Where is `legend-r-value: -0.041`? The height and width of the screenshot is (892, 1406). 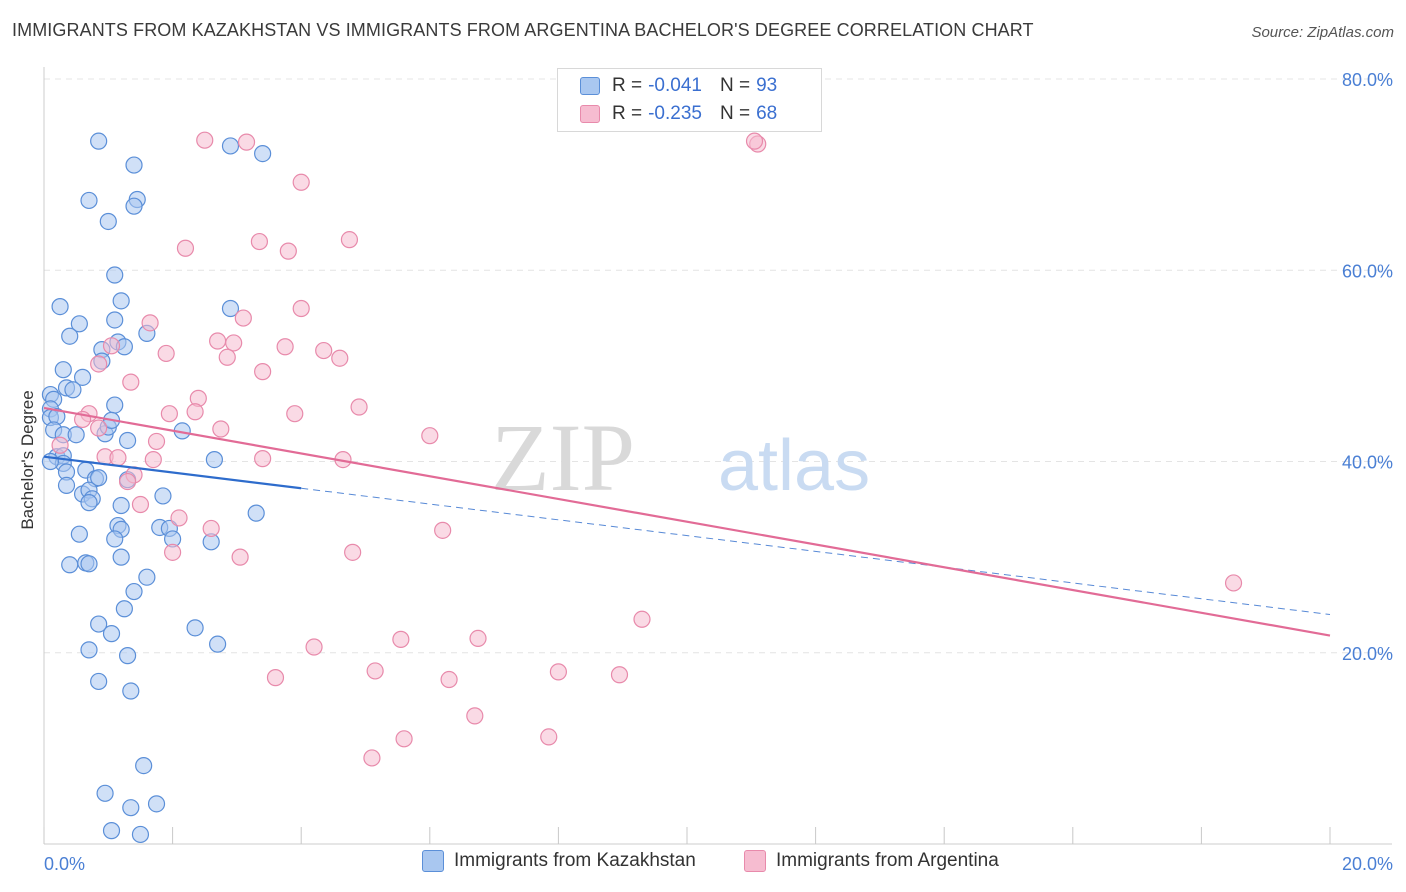
legend-r-value: -0.041 is located at coordinates (675, 85).